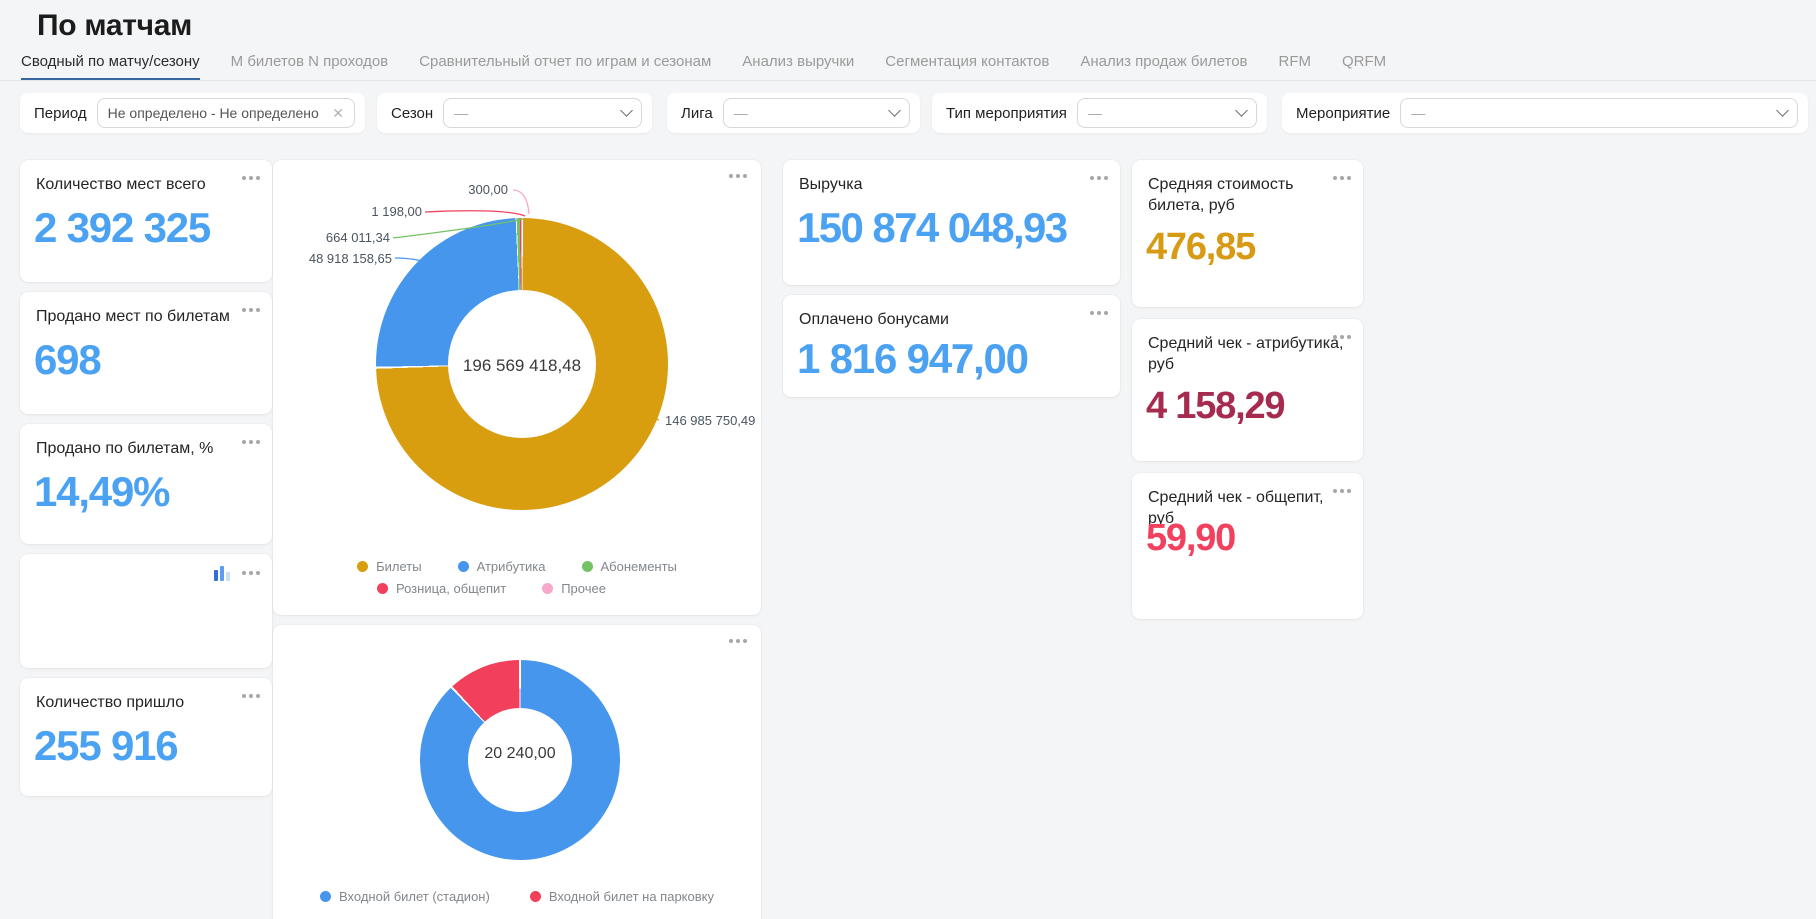  I want to click on tab-segmentaciya-kontaktov: Сегментация контактов, so click(967, 61).